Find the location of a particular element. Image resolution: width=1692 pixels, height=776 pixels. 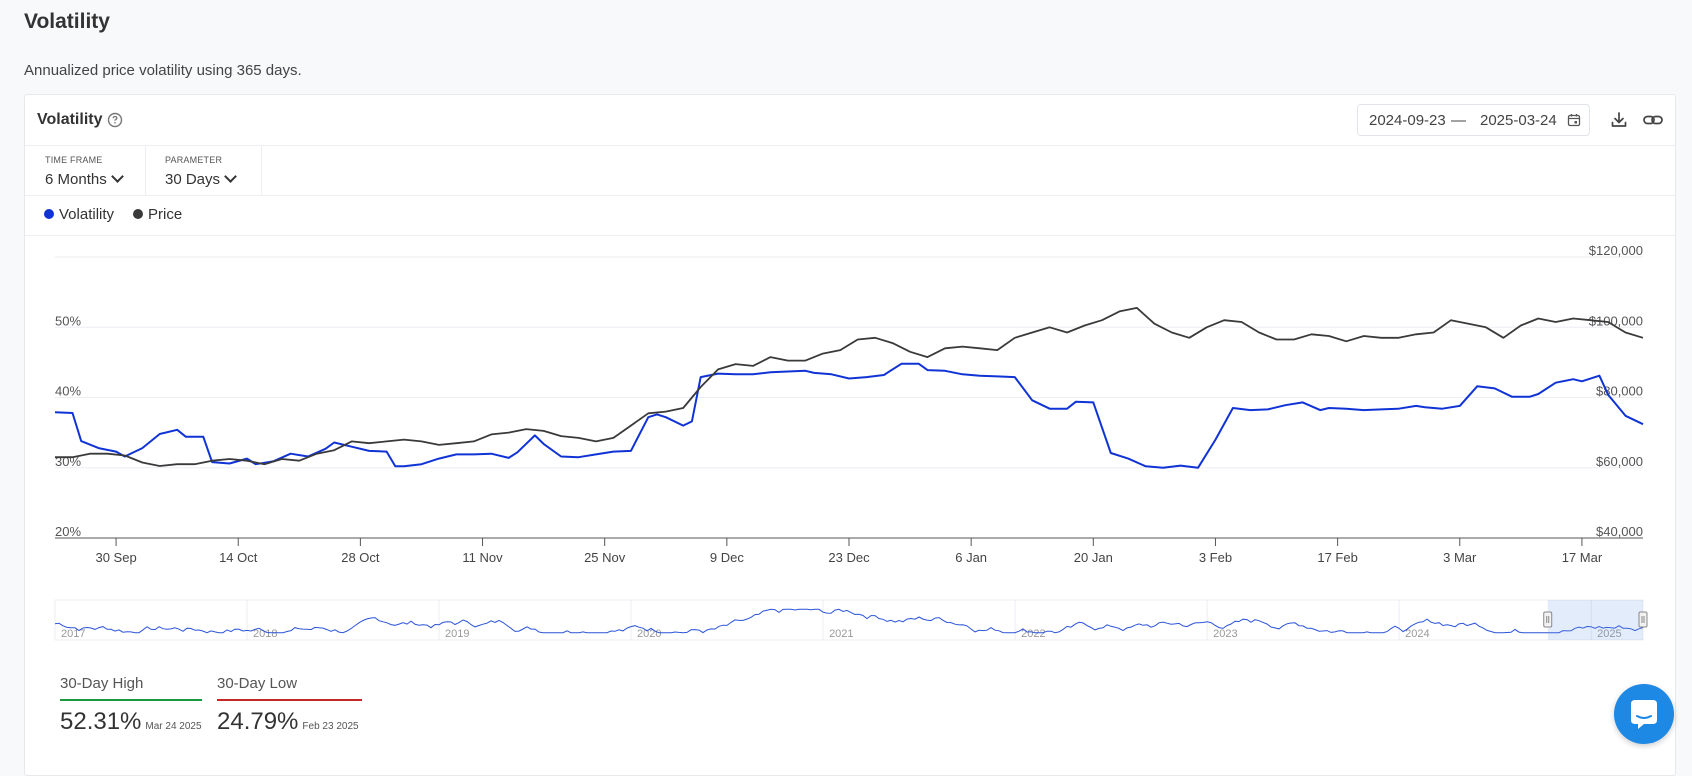

stat-low-underline is located at coordinates (289, 700).